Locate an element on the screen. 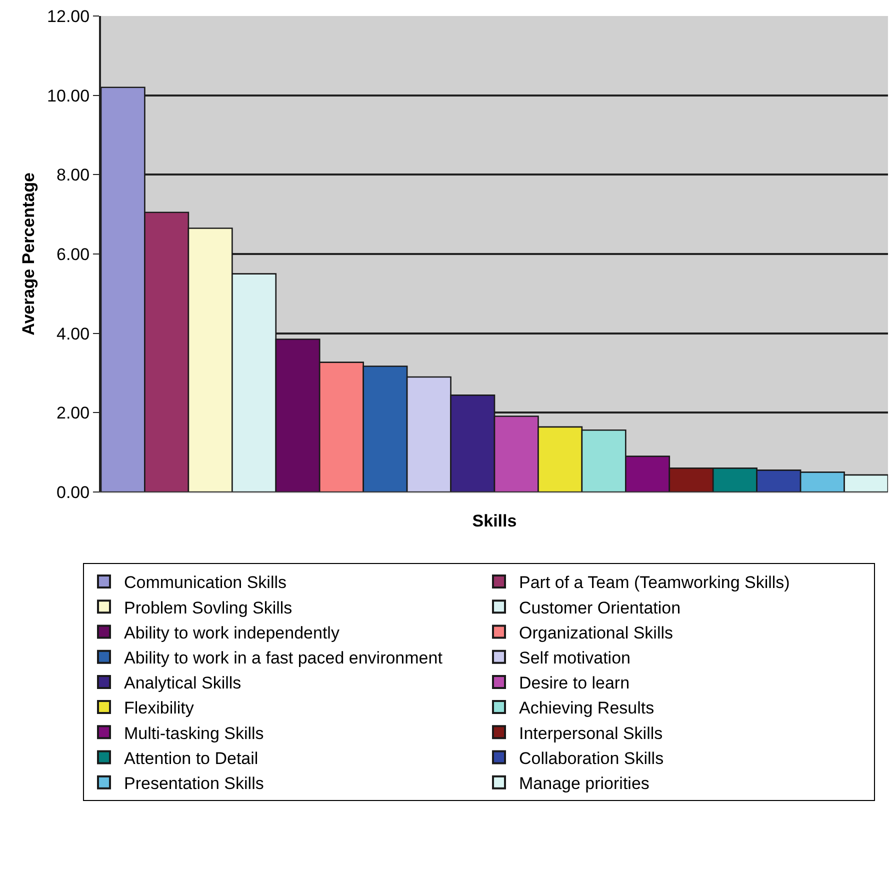 The height and width of the screenshot is (869, 889). legend-label: Ability to work in a fast paced environment is located at coordinates (283, 658).